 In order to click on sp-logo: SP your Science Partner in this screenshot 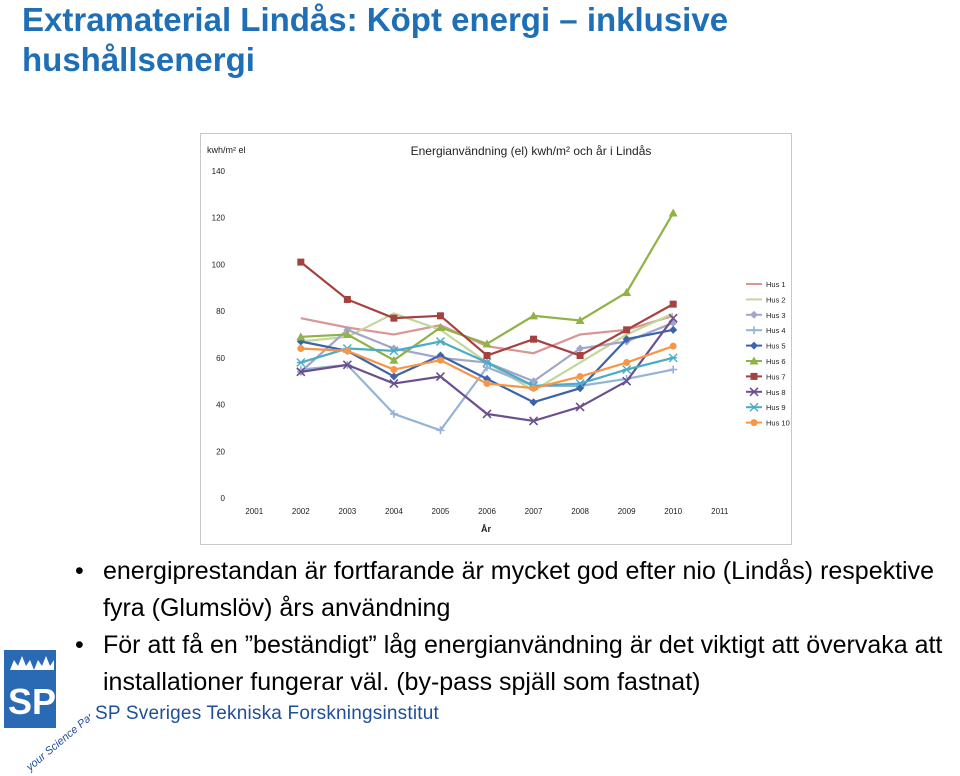, I will do `click(47, 712)`.